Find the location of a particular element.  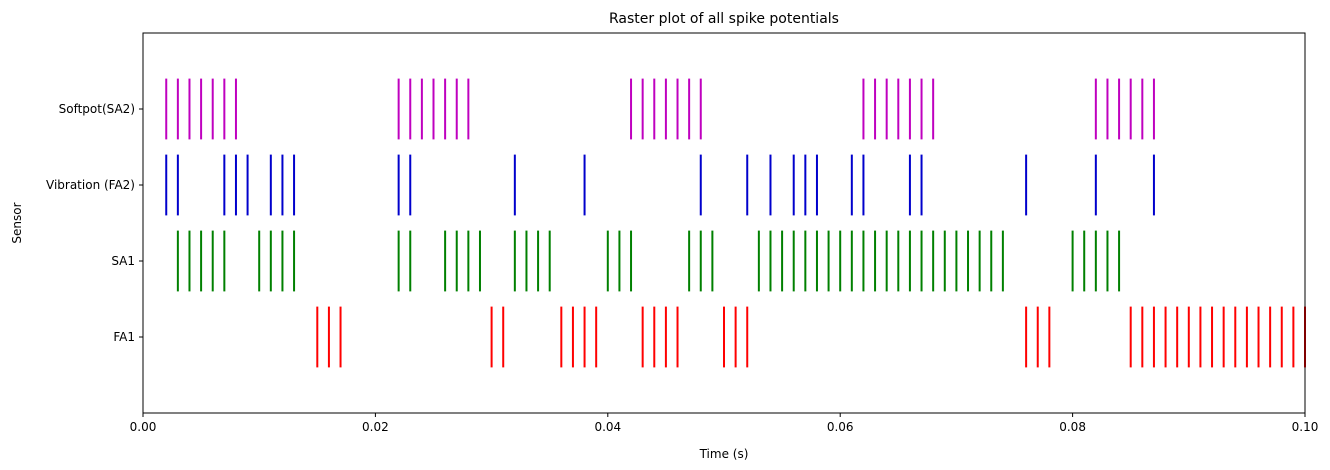

x-tick-label: 0.08 is located at coordinates (1072, 427).